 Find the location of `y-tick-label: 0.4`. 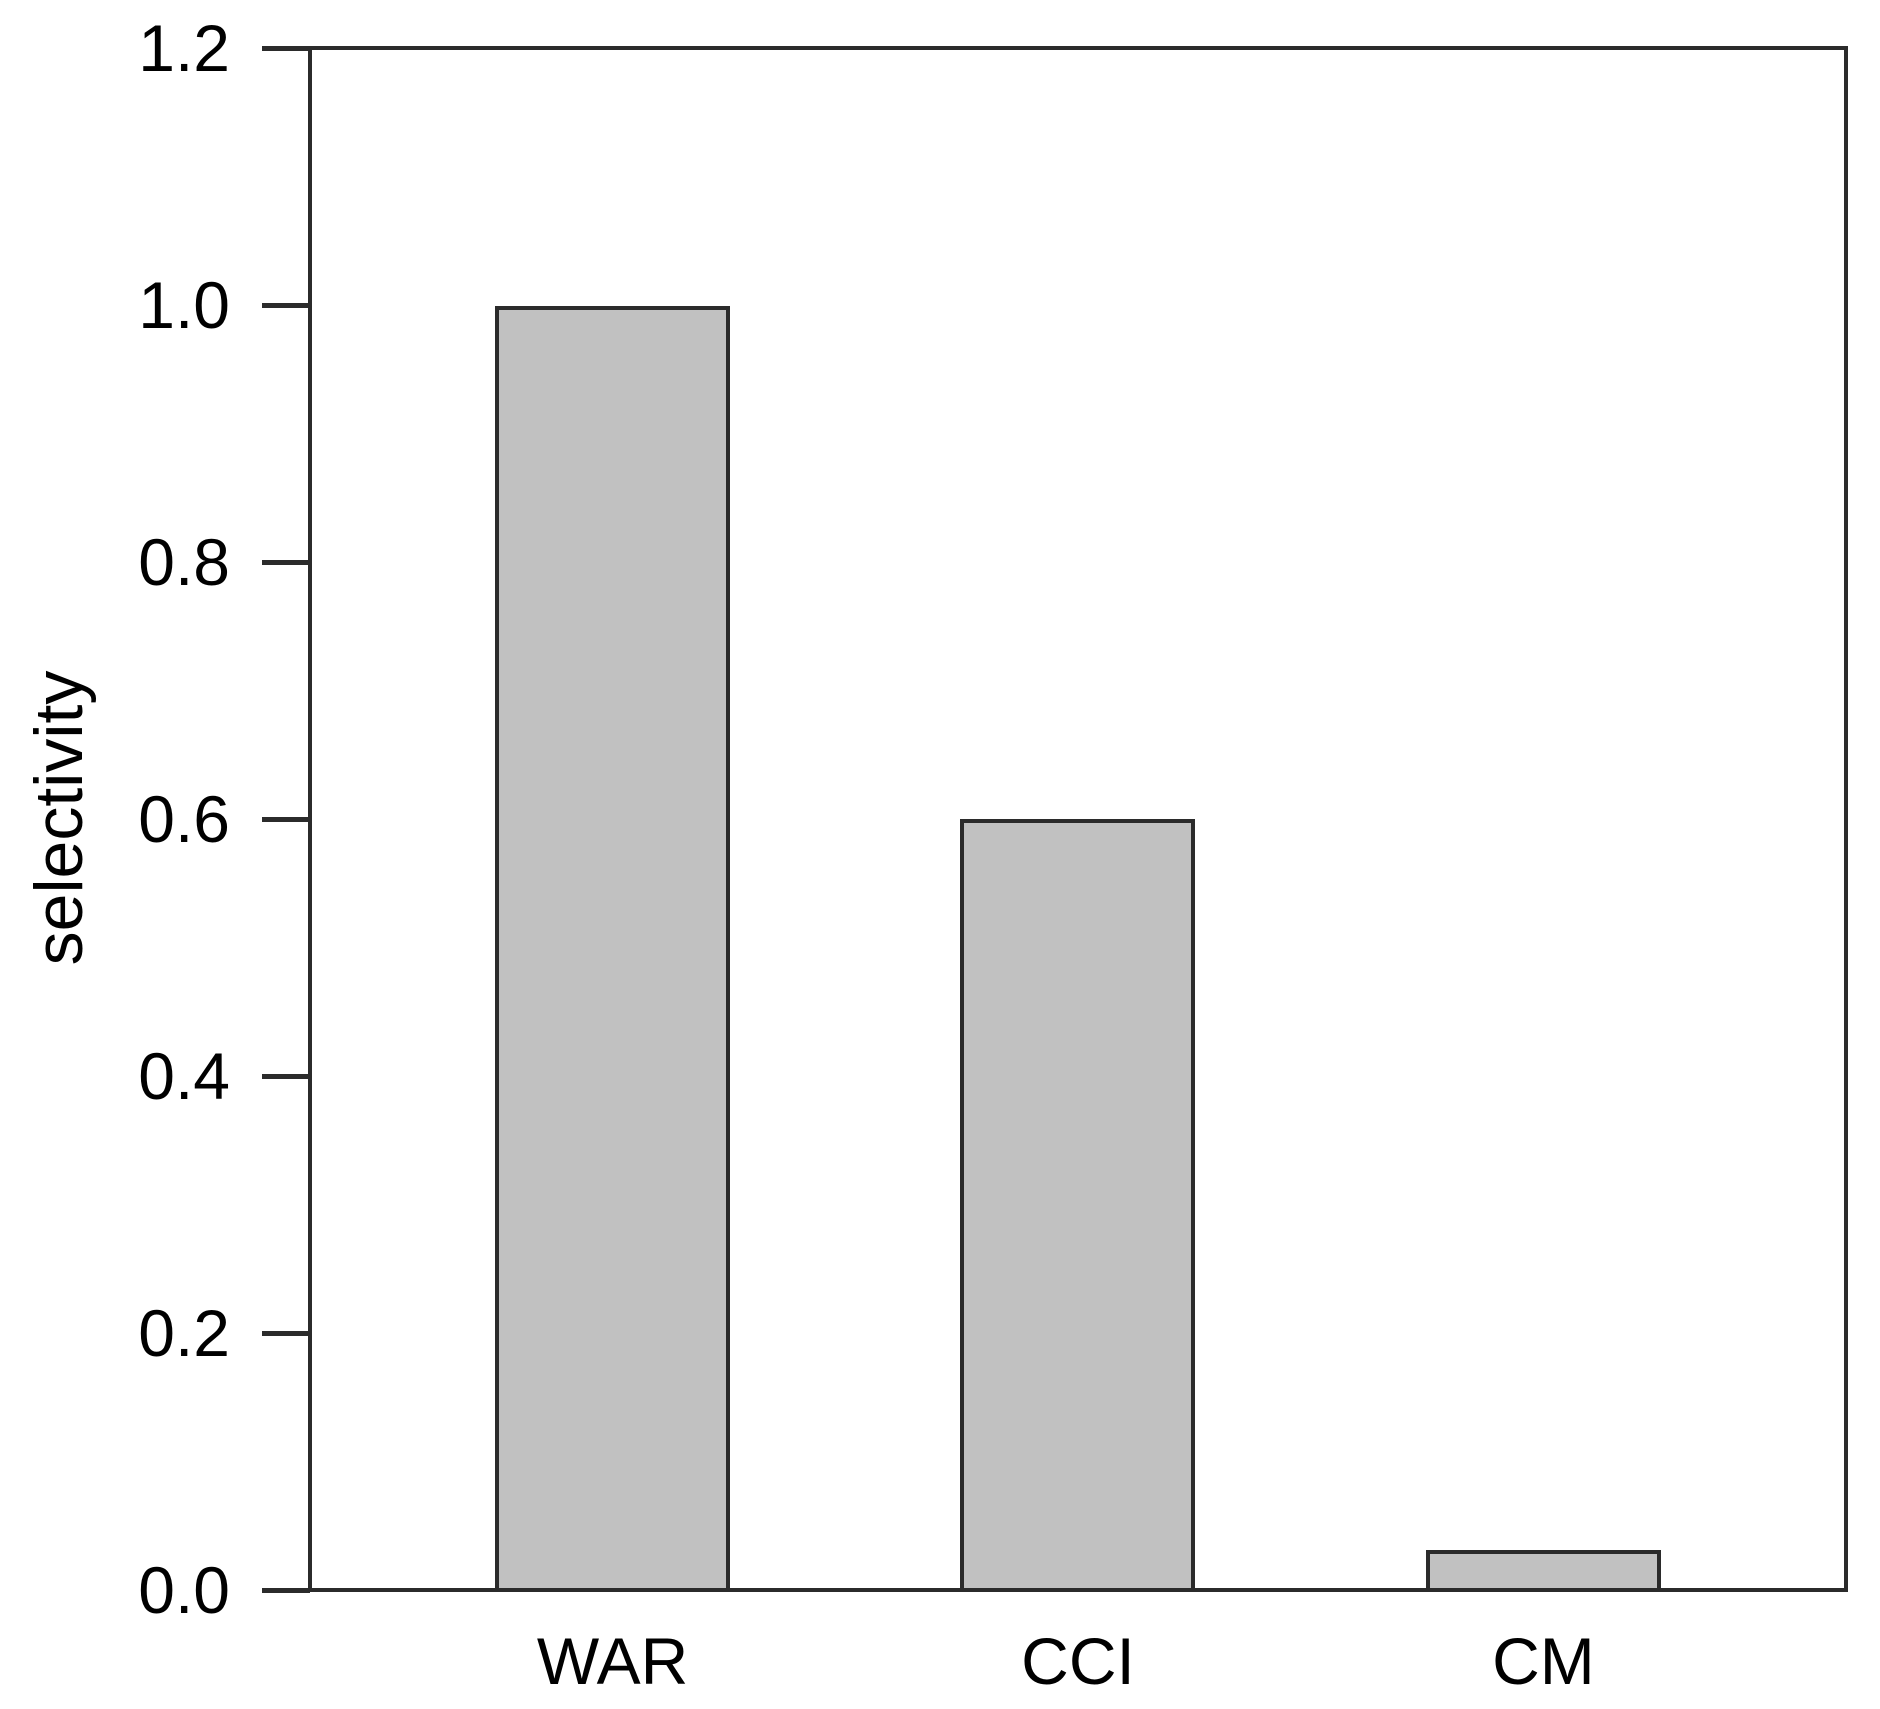

y-tick-label: 0.4 is located at coordinates (184, 1076).